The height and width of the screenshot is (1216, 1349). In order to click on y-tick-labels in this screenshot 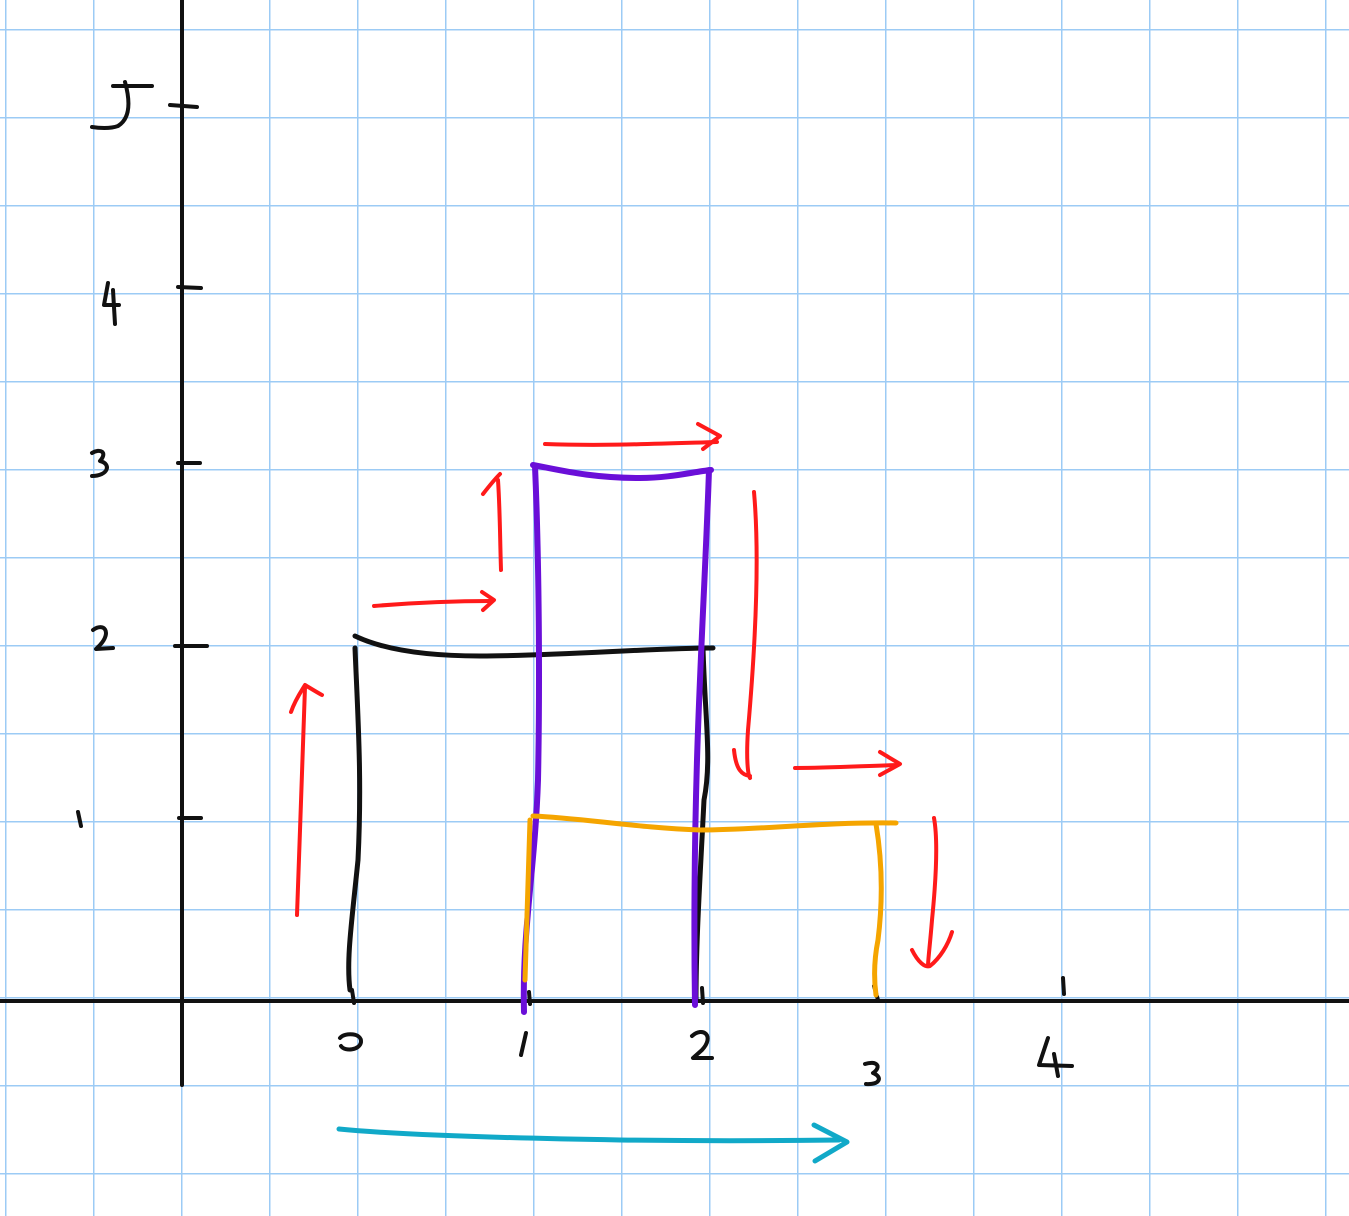, I will do `click(115, 454)`.